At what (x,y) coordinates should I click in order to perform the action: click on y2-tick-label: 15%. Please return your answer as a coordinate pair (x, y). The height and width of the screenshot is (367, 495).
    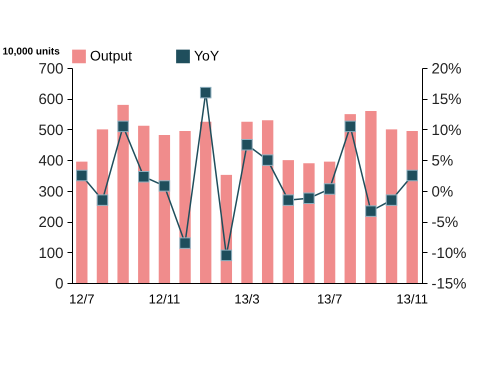
    Looking at the image, I should click on (447, 99).